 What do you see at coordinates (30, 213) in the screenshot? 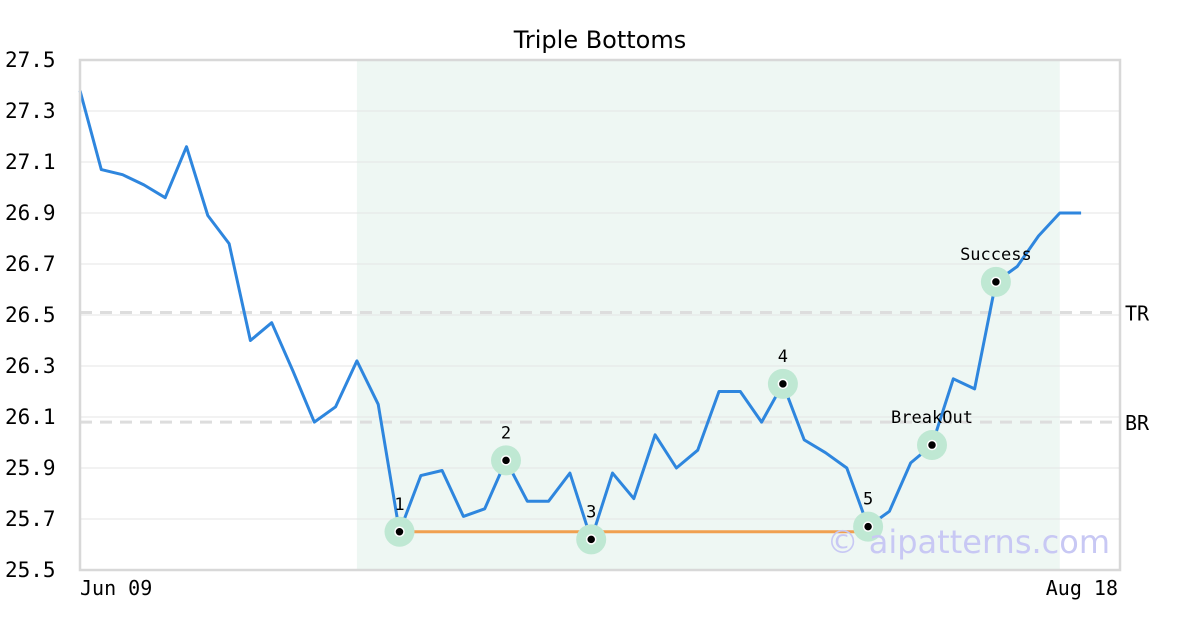
I see `y-tick-label: 26.9` at bounding box center [30, 213].